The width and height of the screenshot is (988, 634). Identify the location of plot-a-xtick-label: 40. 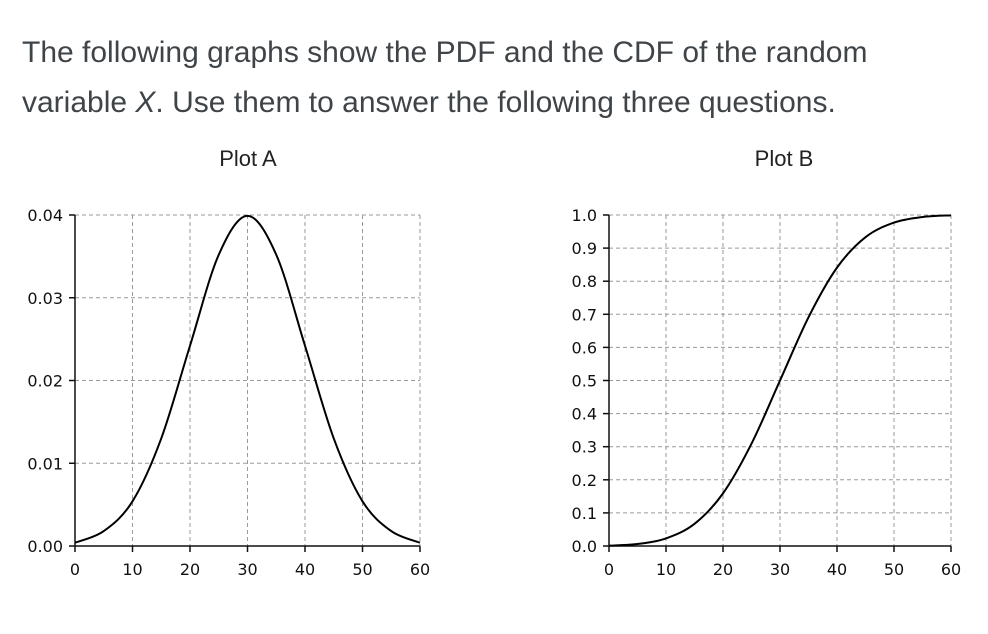
(305, 569).